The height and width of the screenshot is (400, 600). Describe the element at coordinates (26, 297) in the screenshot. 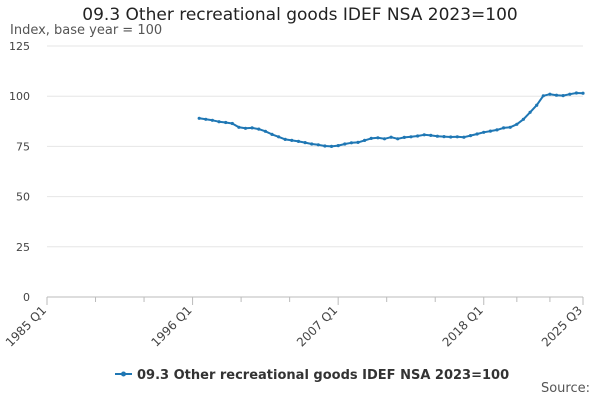

I see `y-tick-label: 0` at that location.